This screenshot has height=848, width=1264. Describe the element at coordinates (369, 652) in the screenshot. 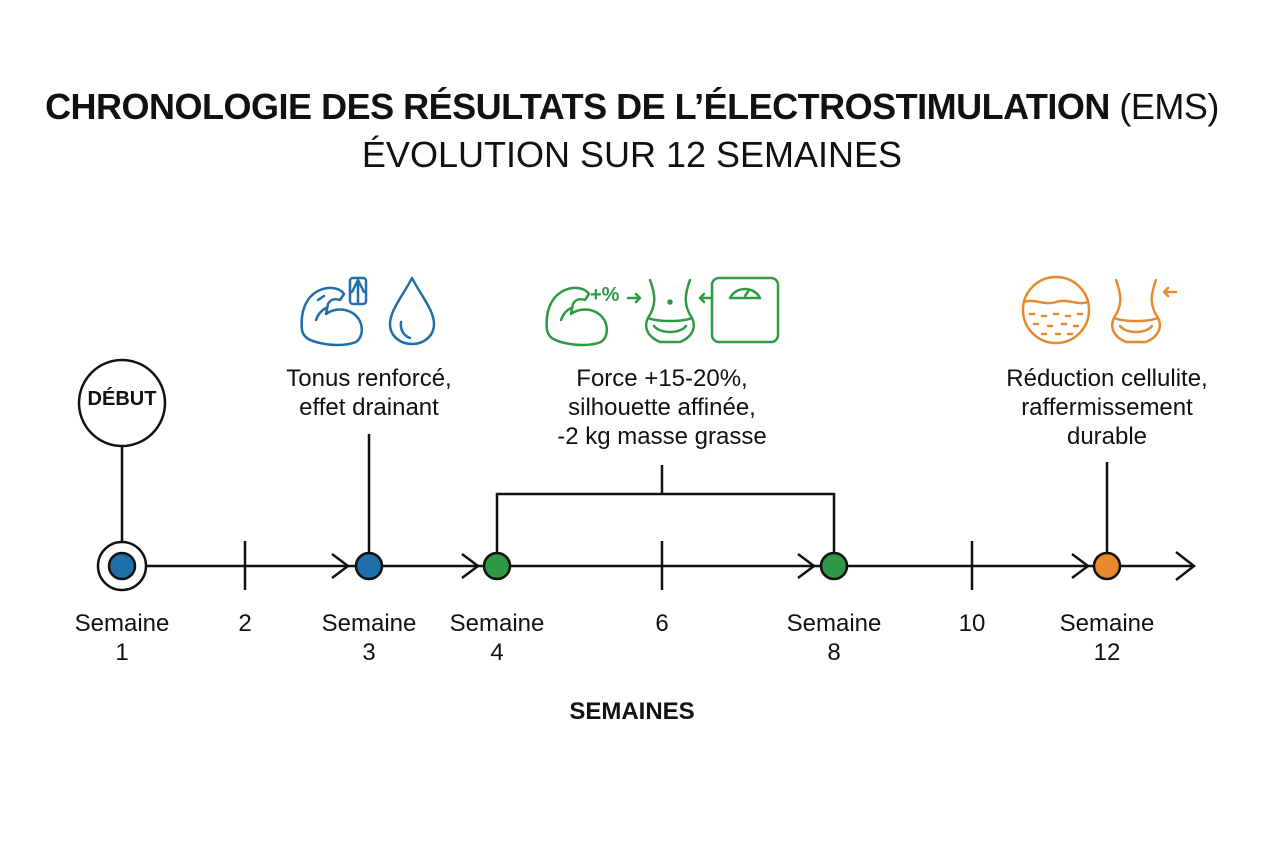

I see `tick-label-line: 3` at that location.